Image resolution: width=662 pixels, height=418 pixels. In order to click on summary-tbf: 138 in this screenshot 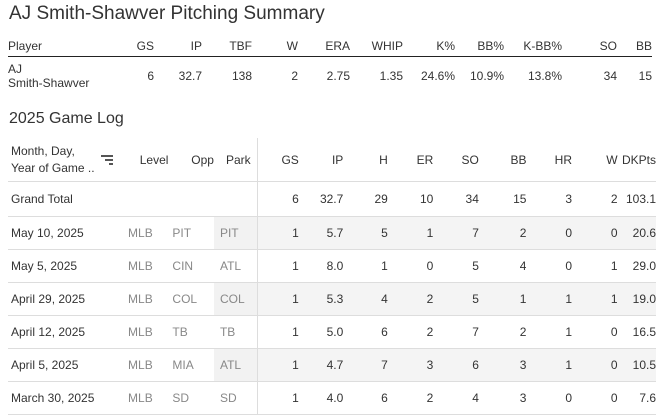, I will do `click(241, 76)`.